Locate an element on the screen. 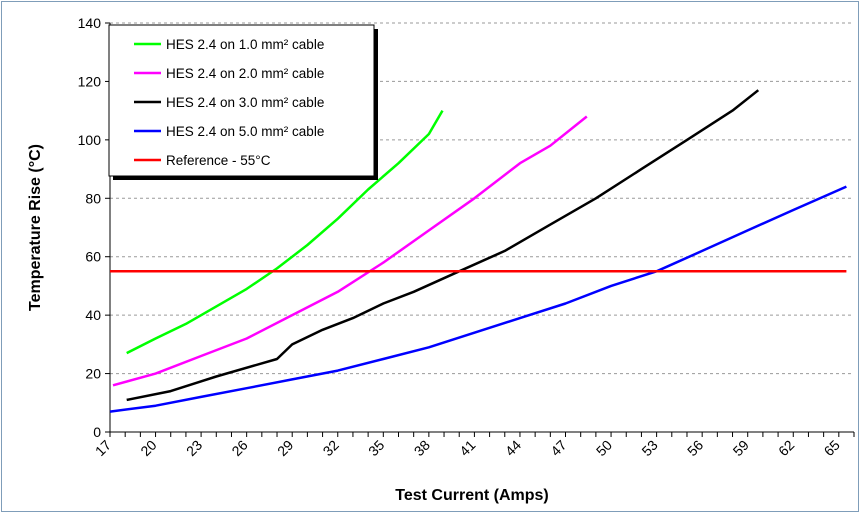 The height and width of the screenshot is (514, 862). y-tick-label: 0 is located at coordinates (97, 432).